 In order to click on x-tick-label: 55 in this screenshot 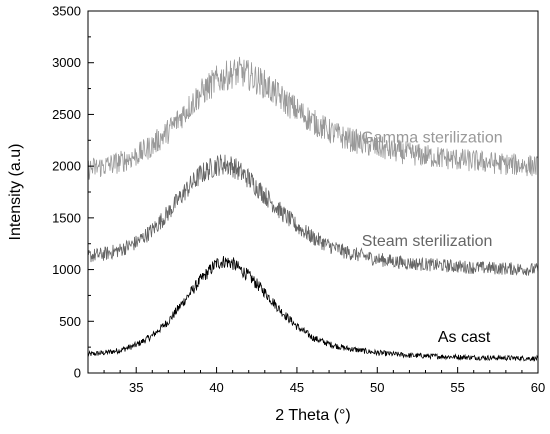, I will do `click(457, 387)`.